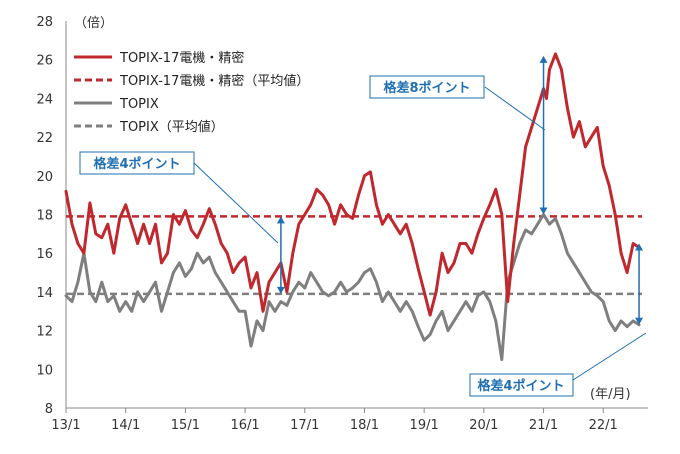 This screenshot has height=454, width=680. I want to click on annotation-2-pointer, so click(515, 108).